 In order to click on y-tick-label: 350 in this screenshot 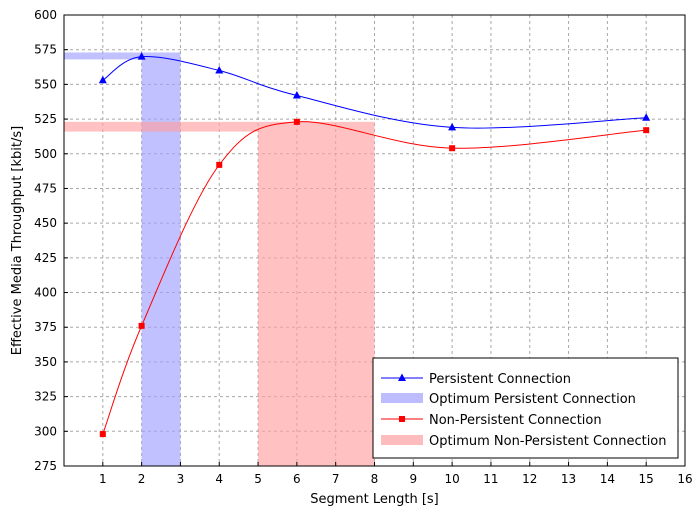, I will do `click(45, 362)`.